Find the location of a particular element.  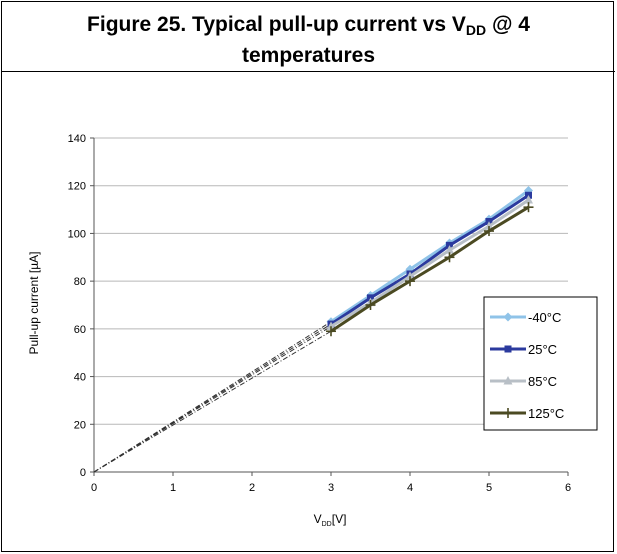

x-axis-label: VDD[V] is located at coordinates (330, 520).